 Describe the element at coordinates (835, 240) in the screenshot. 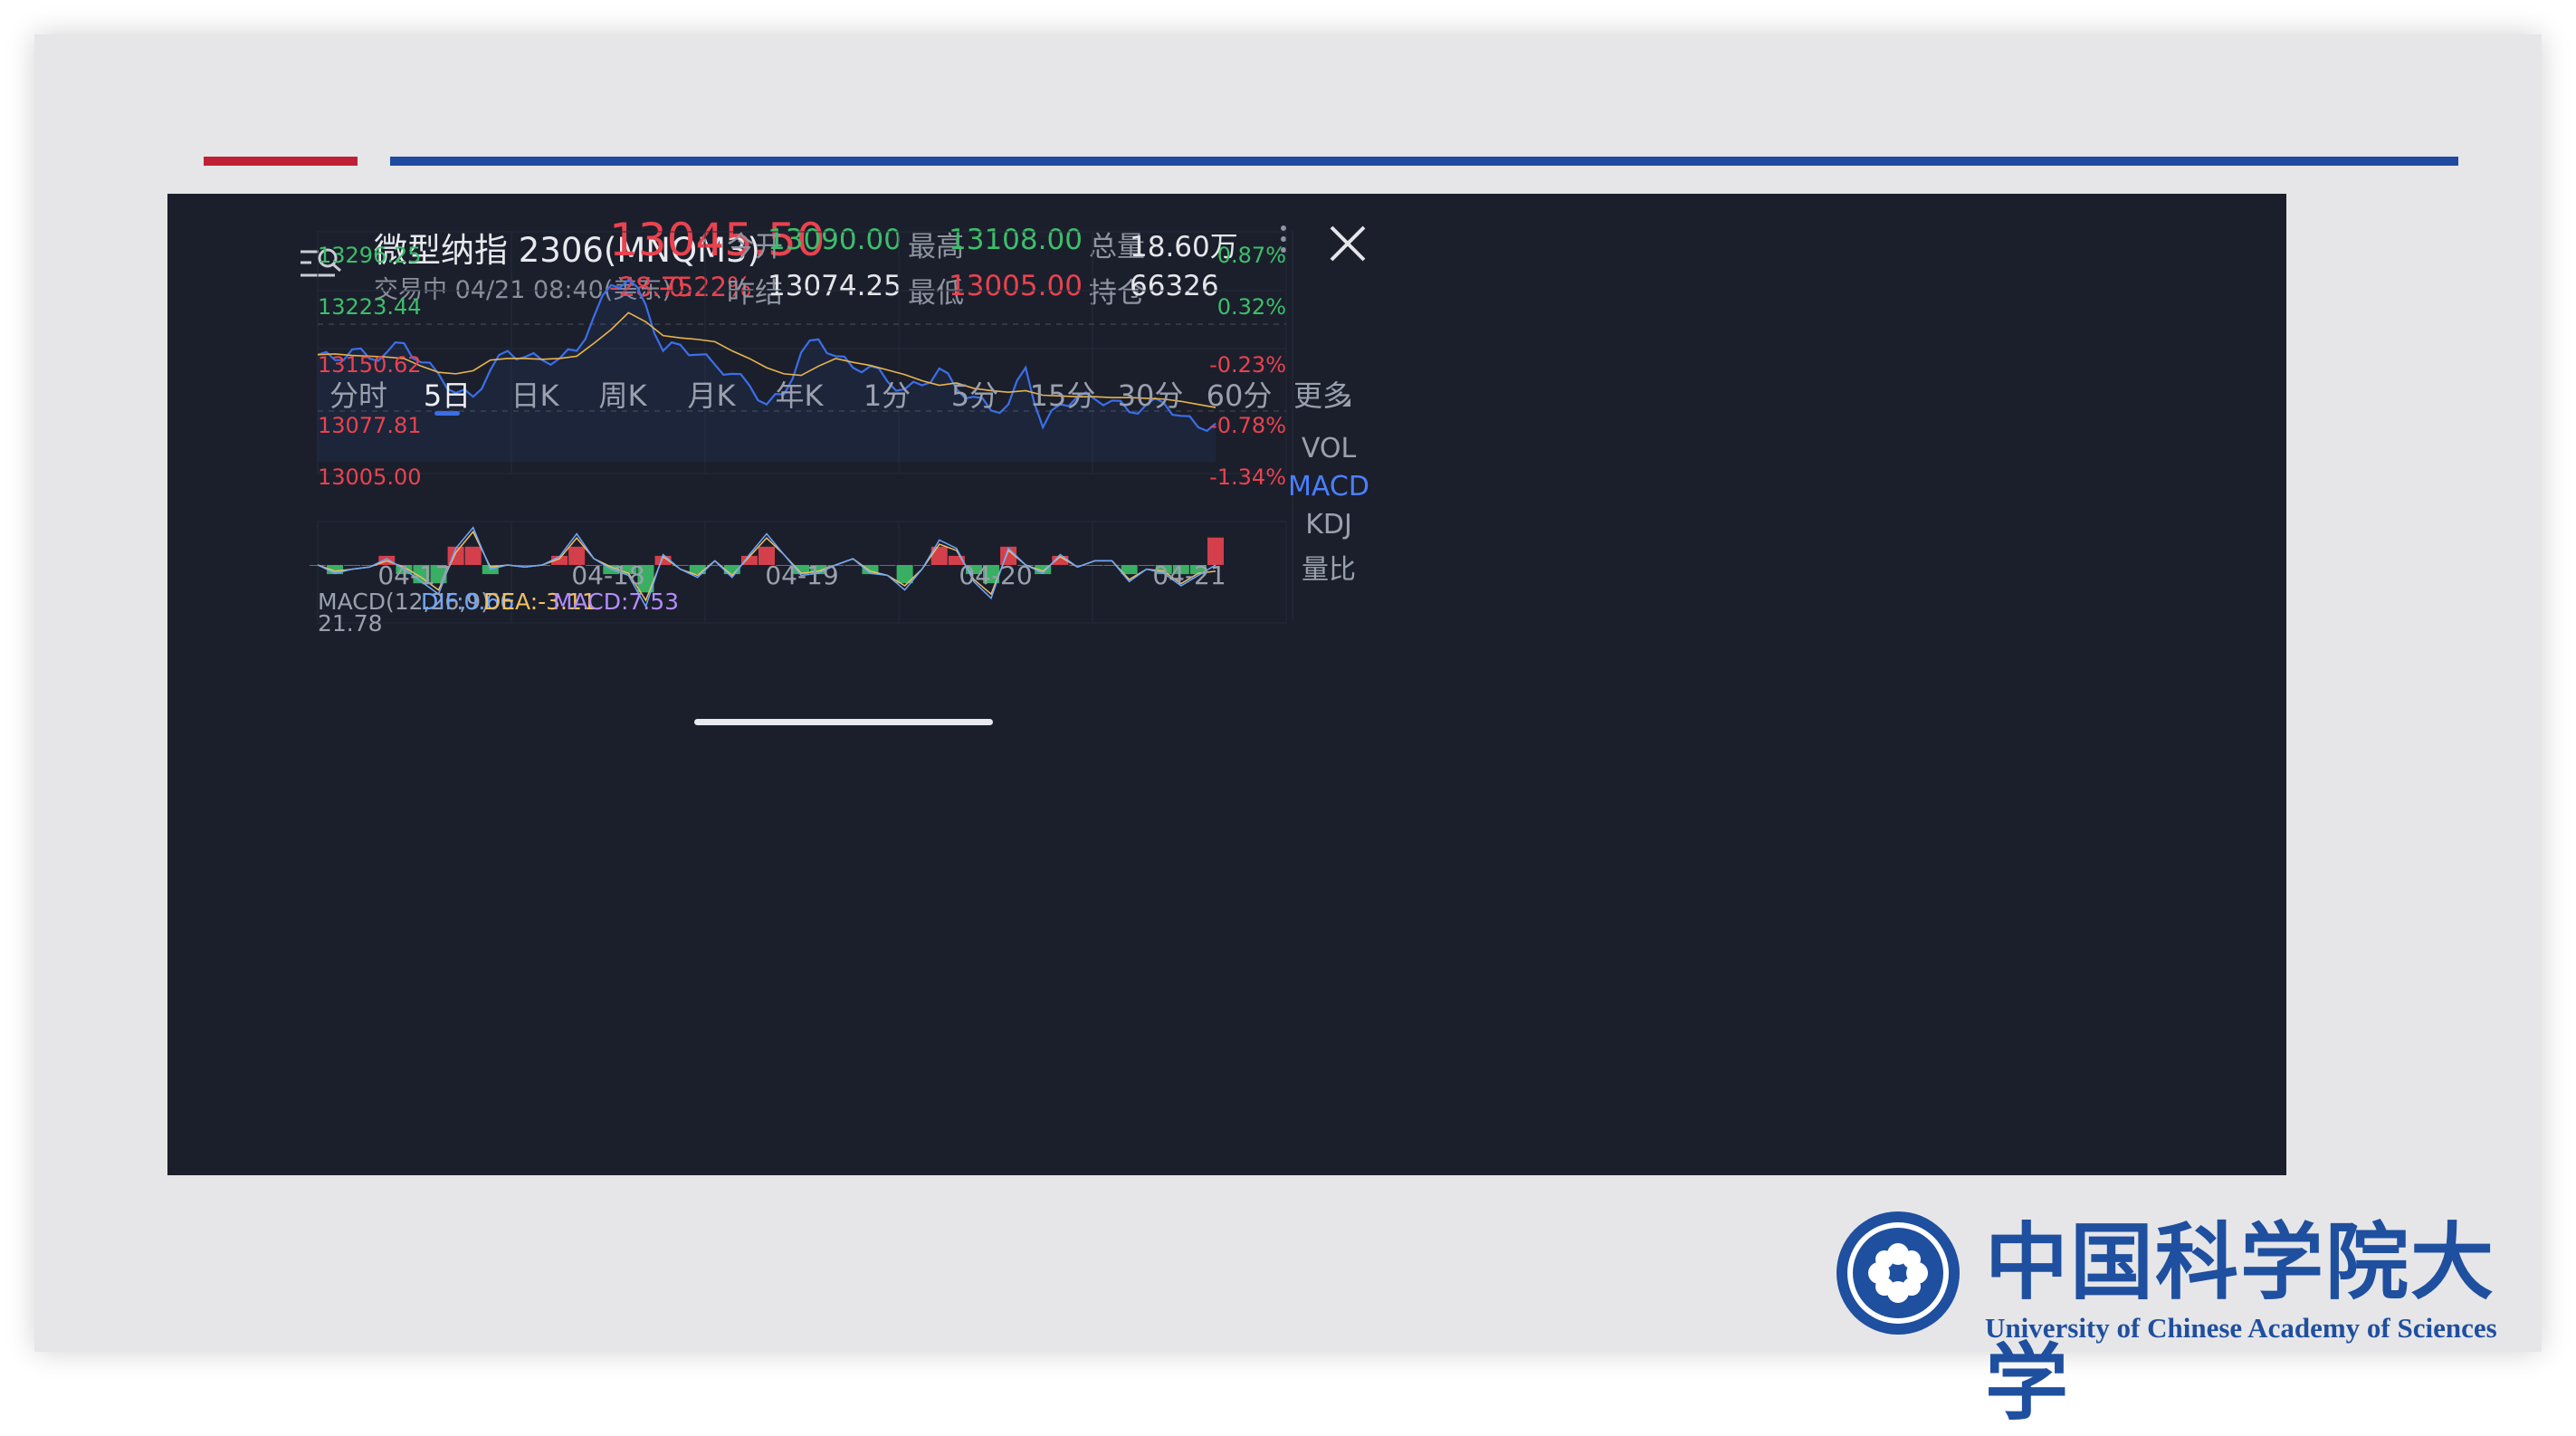

I see `open-value: 13090.00` at that location.